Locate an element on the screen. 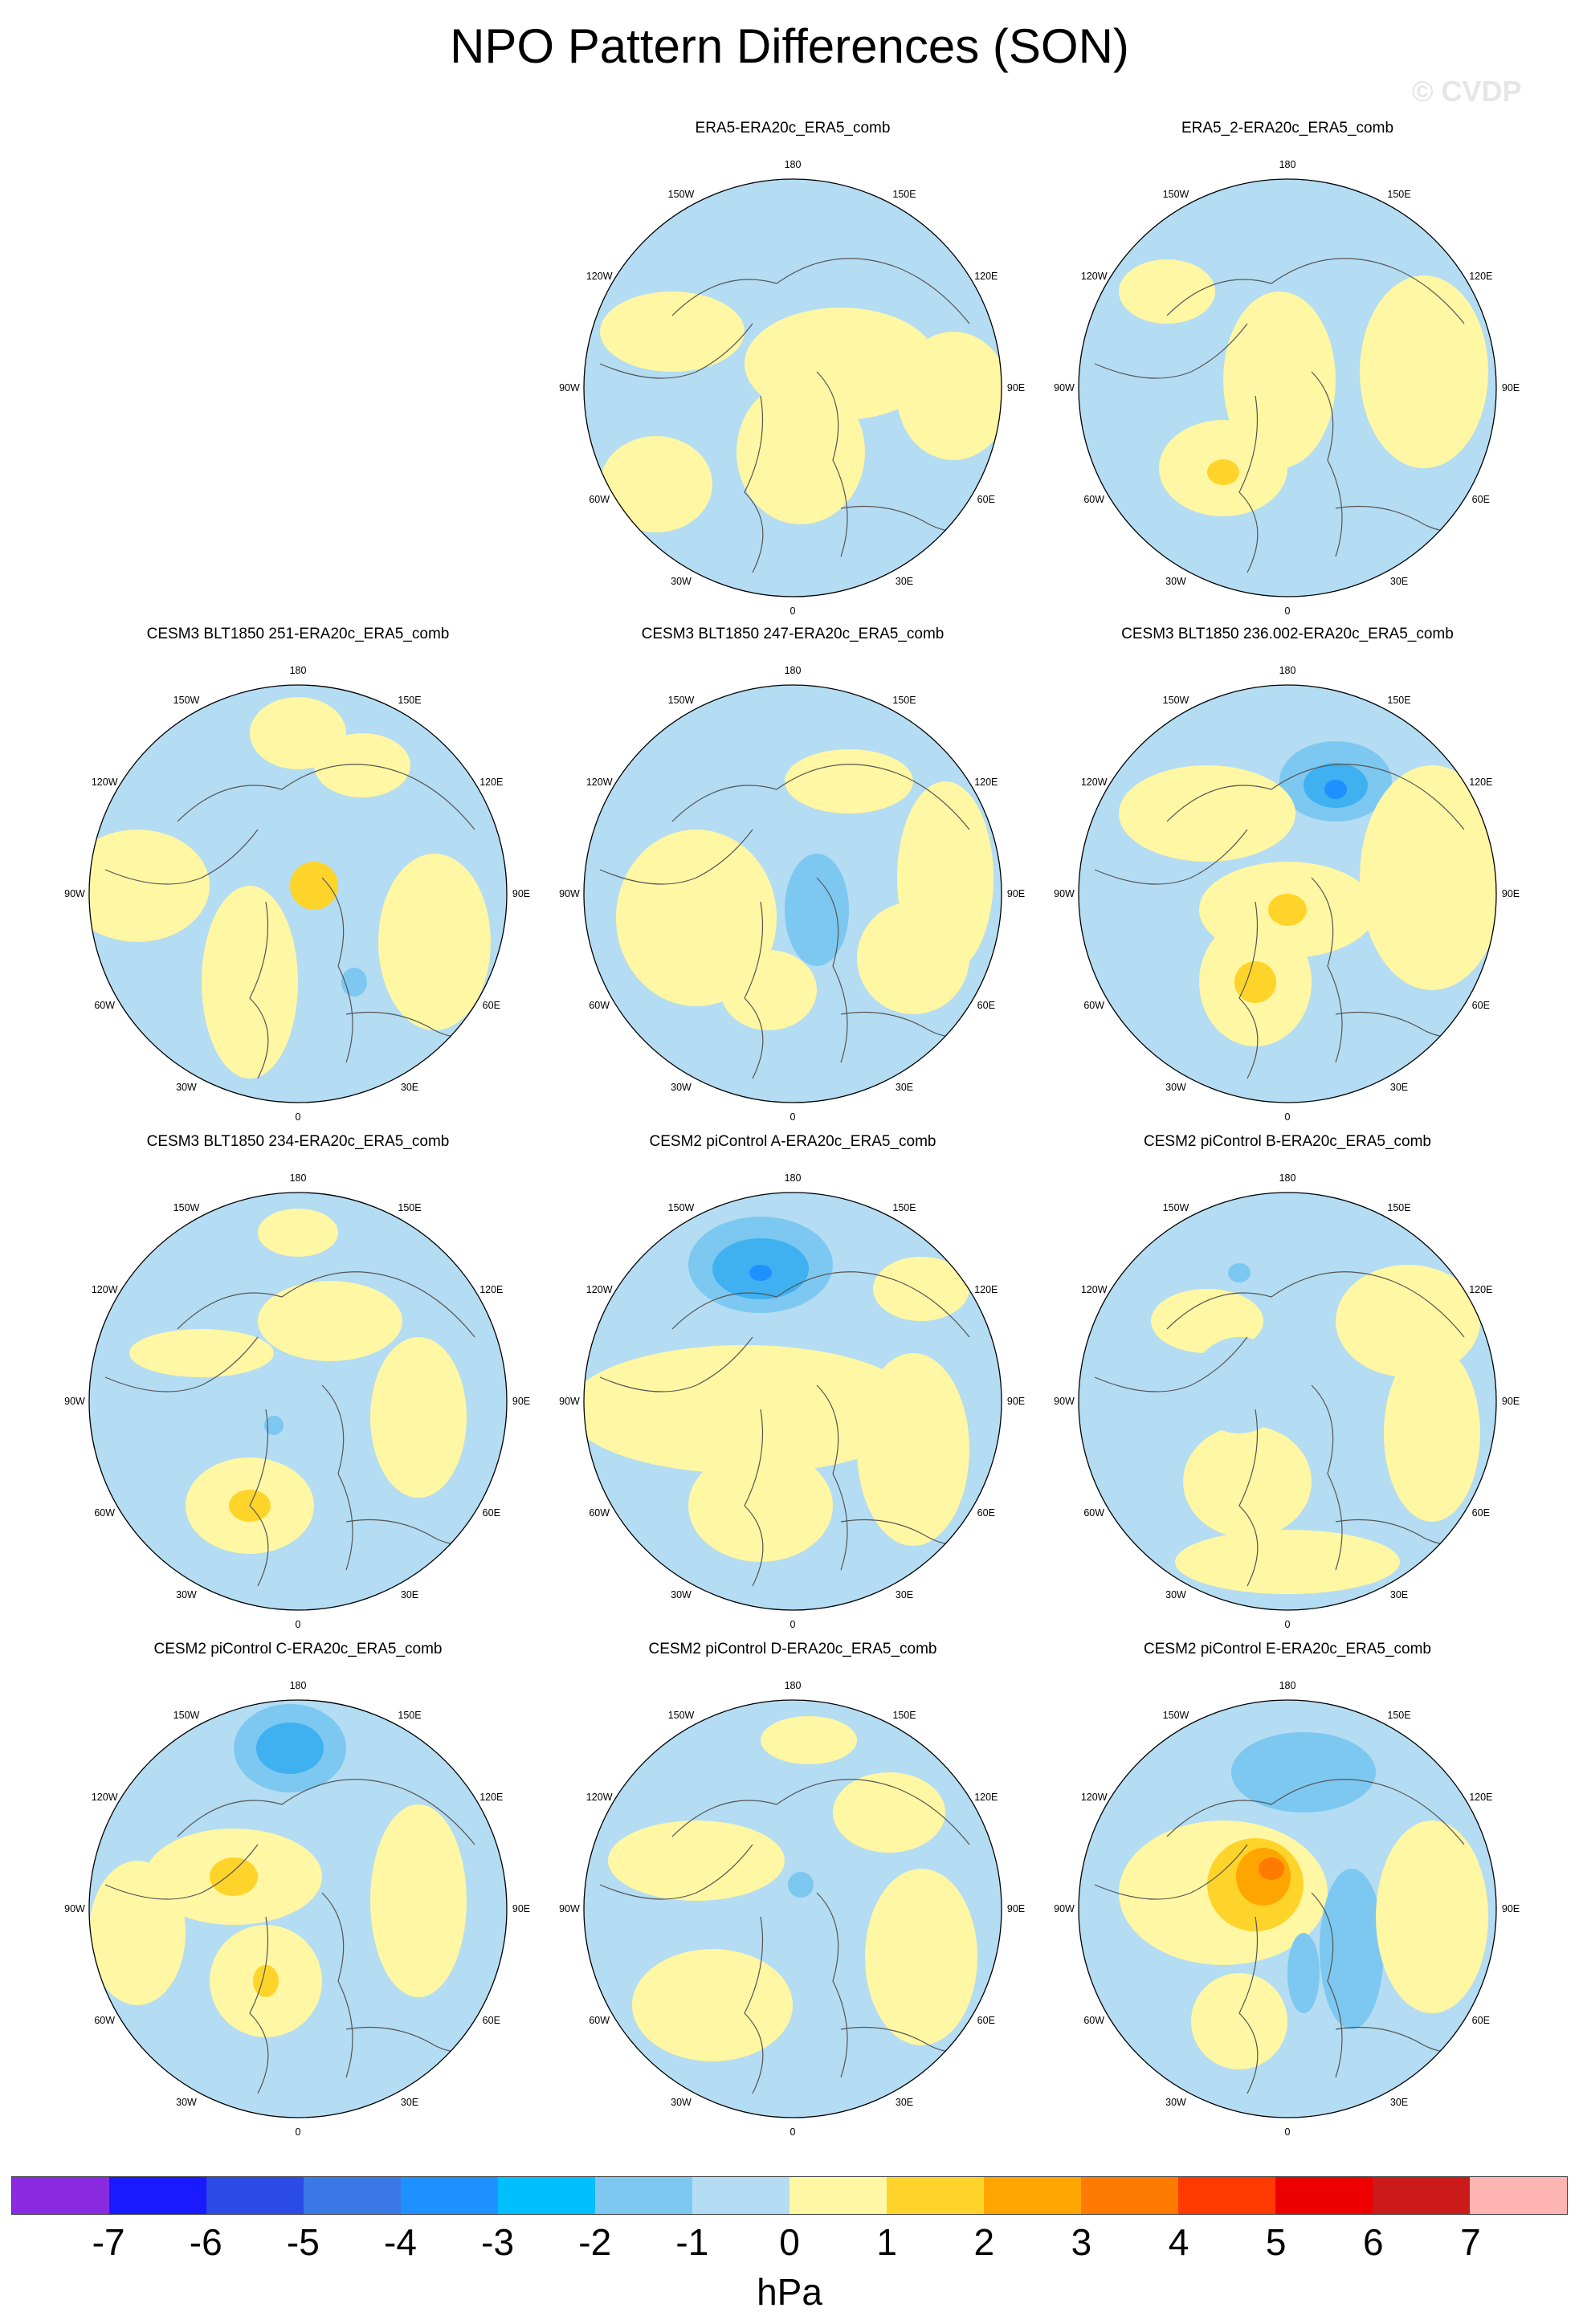 The height and width of the screenshot is (2324, 1579). panel-title: CESM3 BLT1850 251-ERA20c_ERA5_comb is located at coordinates (298, 634).